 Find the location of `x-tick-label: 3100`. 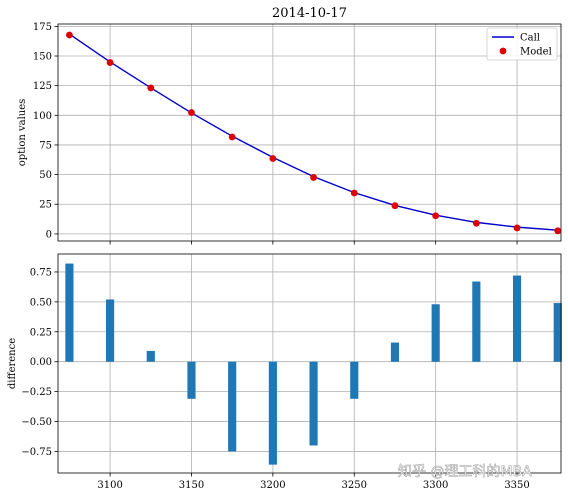

x-tick-label: 3100 is located at coordinates (109, 485).